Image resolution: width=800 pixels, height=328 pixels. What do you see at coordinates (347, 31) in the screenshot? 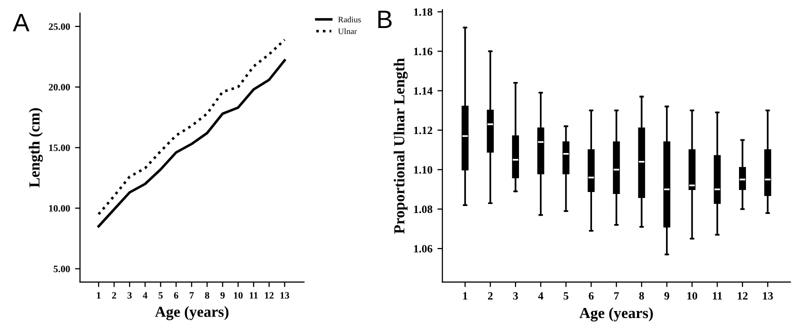
I see `legend-label: Ulnar` at bounding box center [347, 31].